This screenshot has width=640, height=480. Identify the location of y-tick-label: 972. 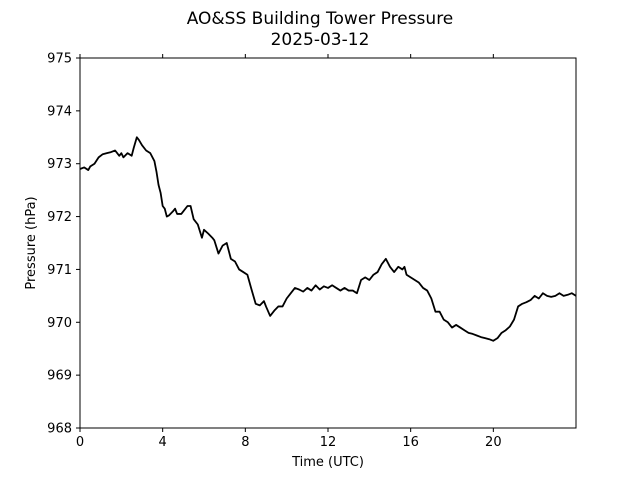
(59, 217).